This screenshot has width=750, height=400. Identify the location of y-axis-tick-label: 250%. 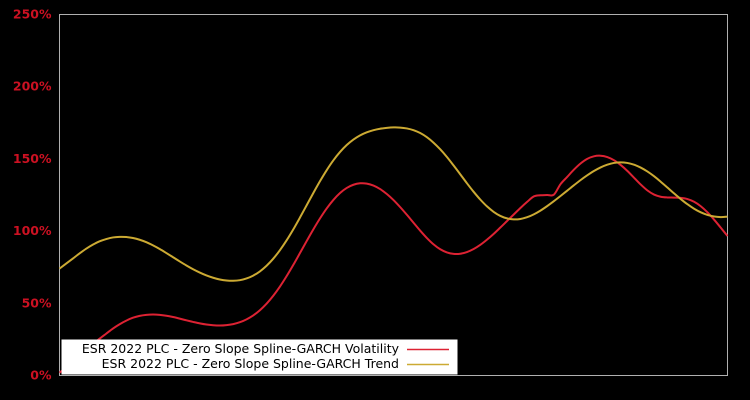
(32, 14).